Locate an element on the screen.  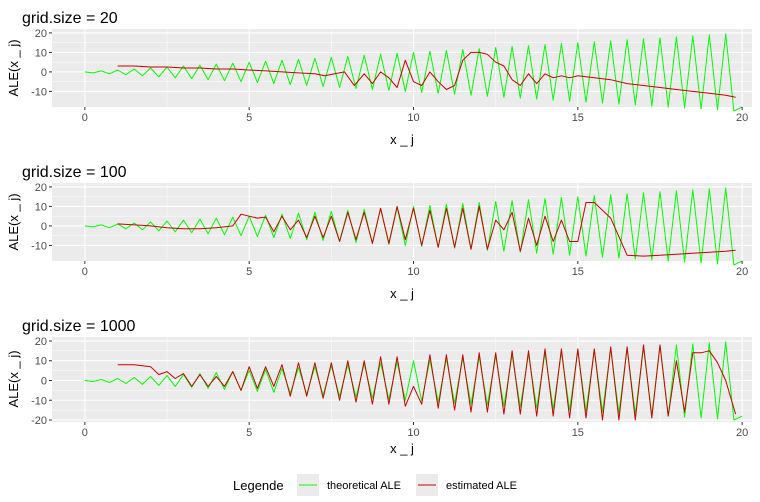
y-tick-label: -20 is located at coordinates (39, 421).